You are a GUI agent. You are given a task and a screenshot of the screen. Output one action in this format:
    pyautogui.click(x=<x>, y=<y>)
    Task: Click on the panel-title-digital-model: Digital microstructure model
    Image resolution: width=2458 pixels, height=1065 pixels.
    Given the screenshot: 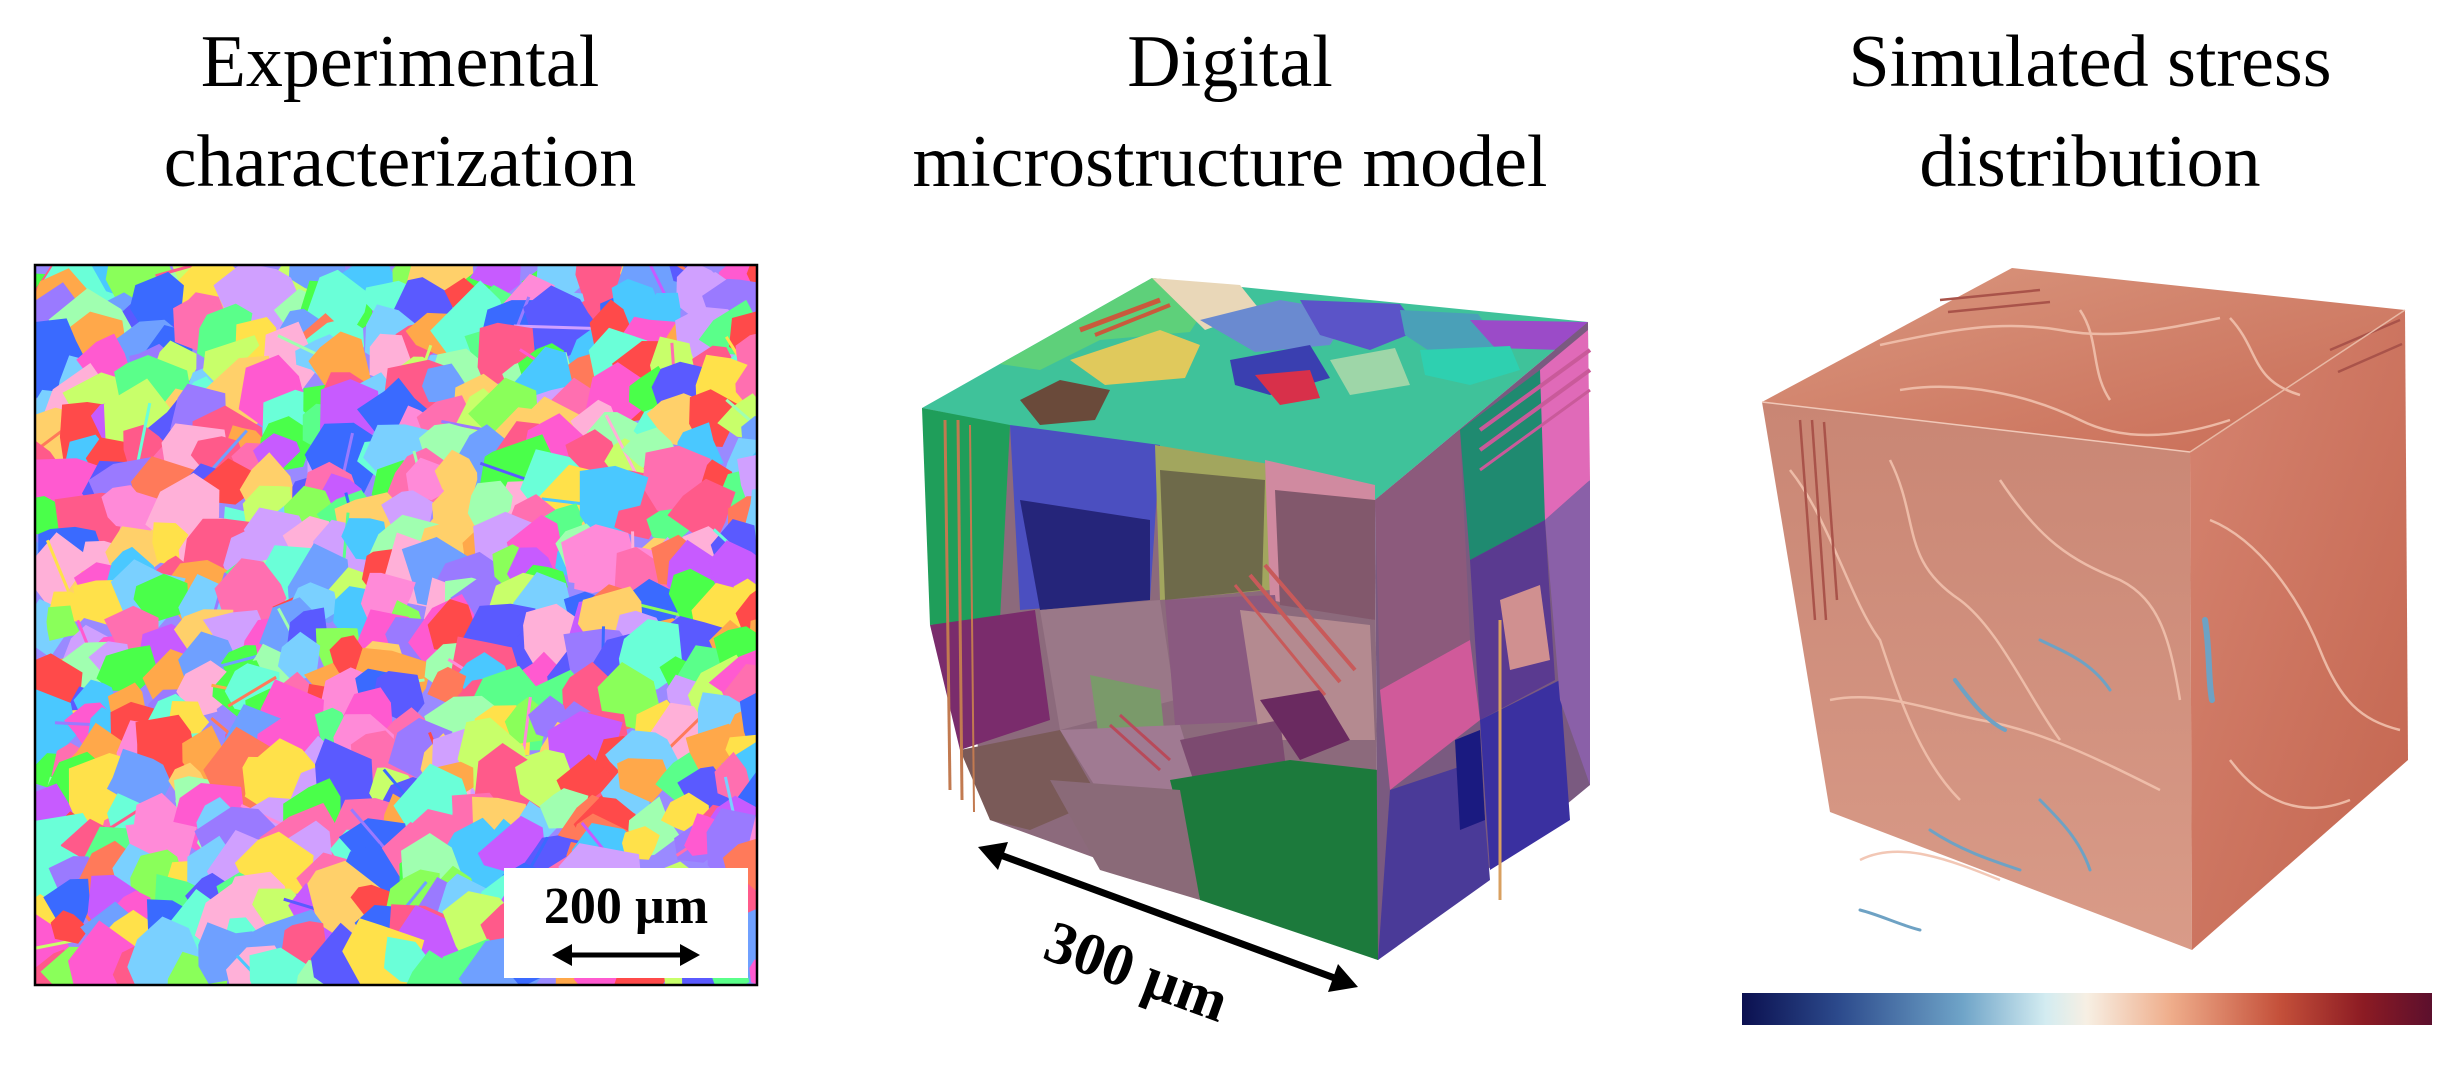 What is the action you would take?
    pyautogui.click(x=1230, y=112)
    